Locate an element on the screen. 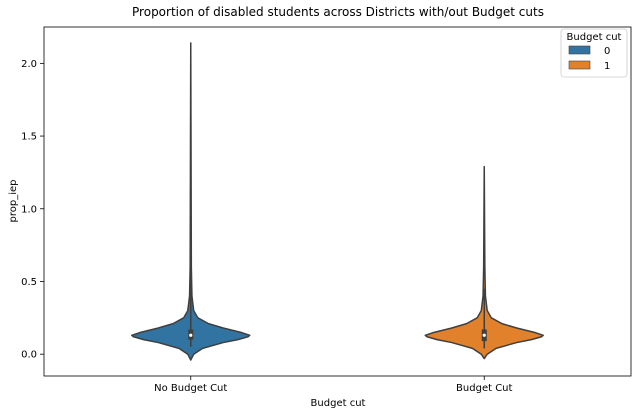 The image size is (638, 414). y-axis: 0.0 0.5 1.0 1.5 2.0 is located at coordinates (32, 210).